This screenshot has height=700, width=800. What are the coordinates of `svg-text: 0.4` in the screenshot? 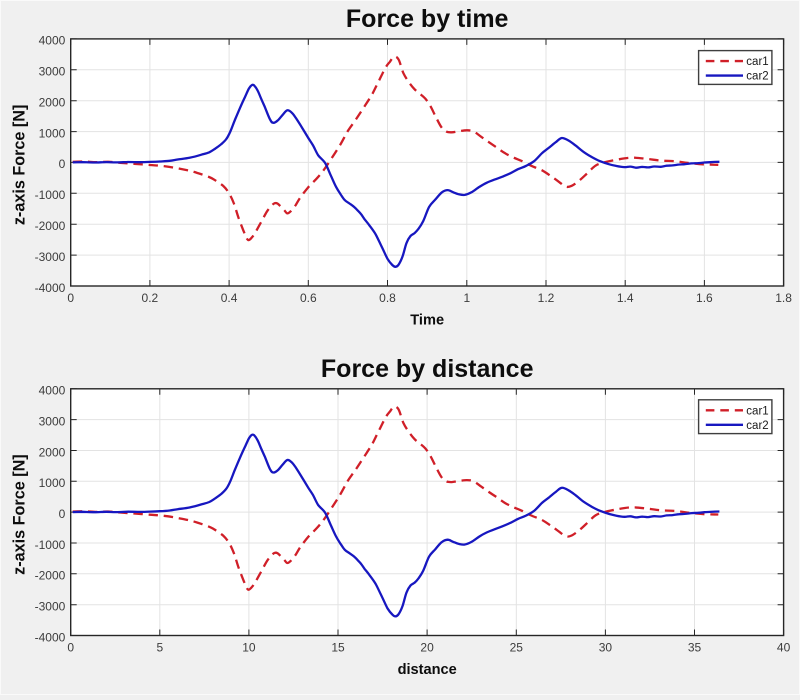 It's located at (229, 298).